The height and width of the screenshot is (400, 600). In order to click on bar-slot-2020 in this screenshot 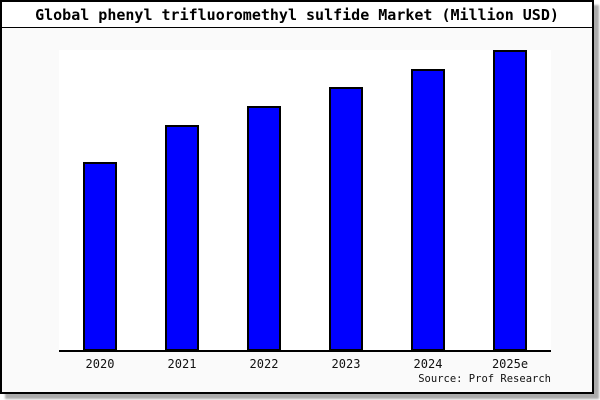, I will do `click(100, 200)`.